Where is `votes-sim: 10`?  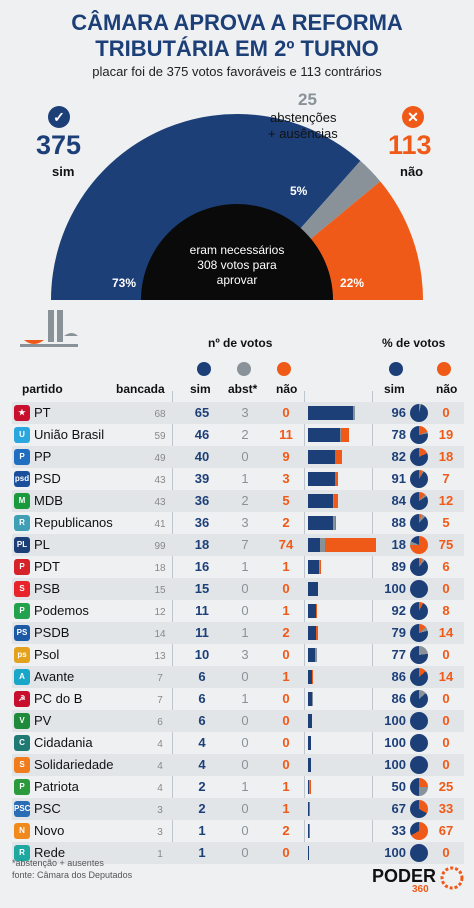 votes-sim: 10 is located at coordinates (202, 654).